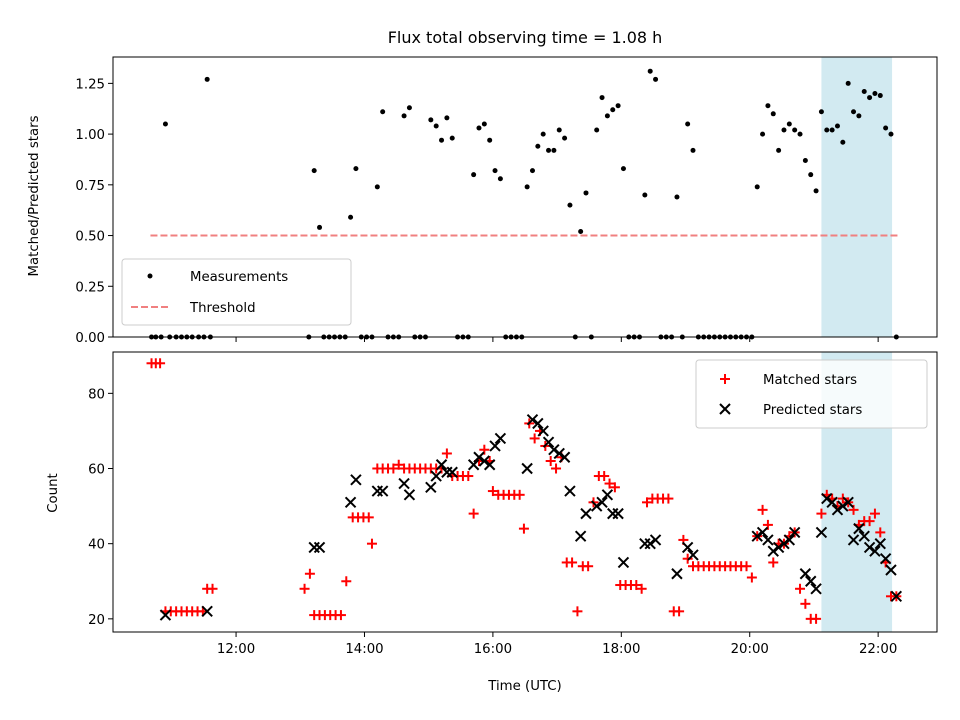 Image resolution: width=960 pixels, height=720 pixels. I want to click on count-y-ticks: 20 40 60 80, so click(100, 507).